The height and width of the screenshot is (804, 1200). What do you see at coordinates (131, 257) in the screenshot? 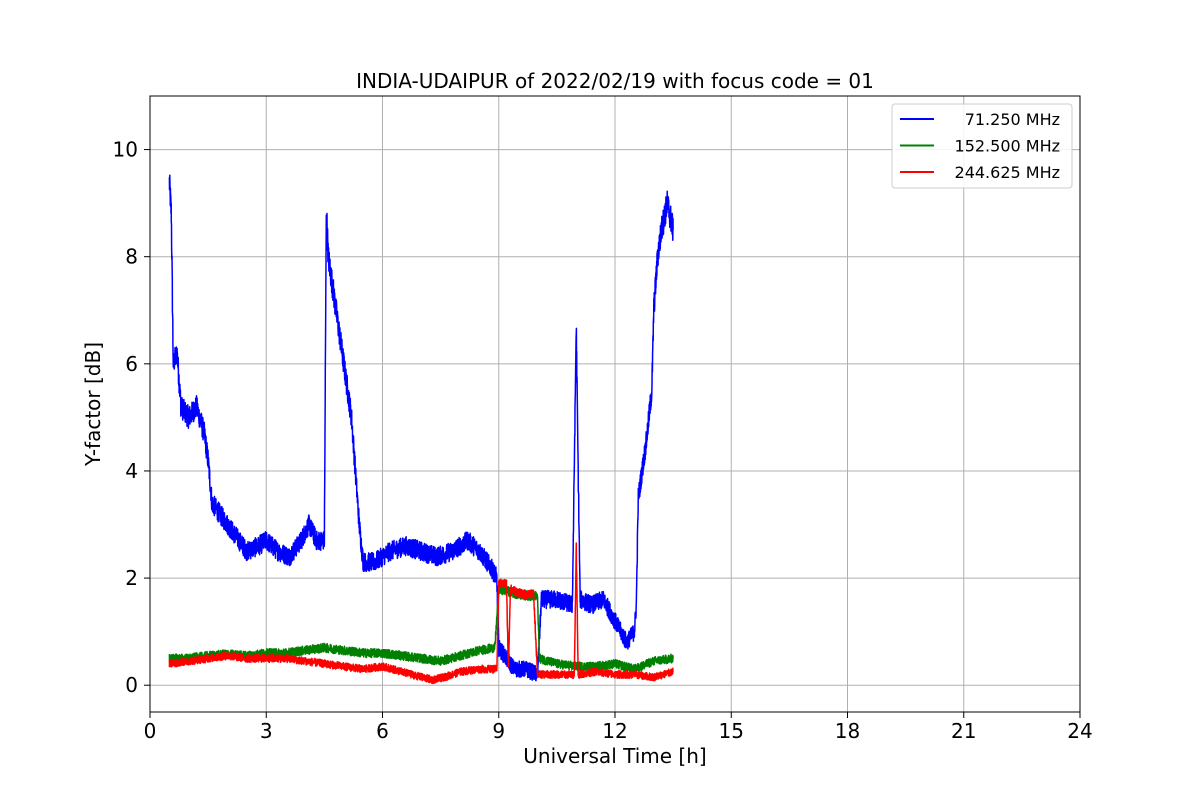
I see `y-tick-label: 8` at bounding box center [131, 257].